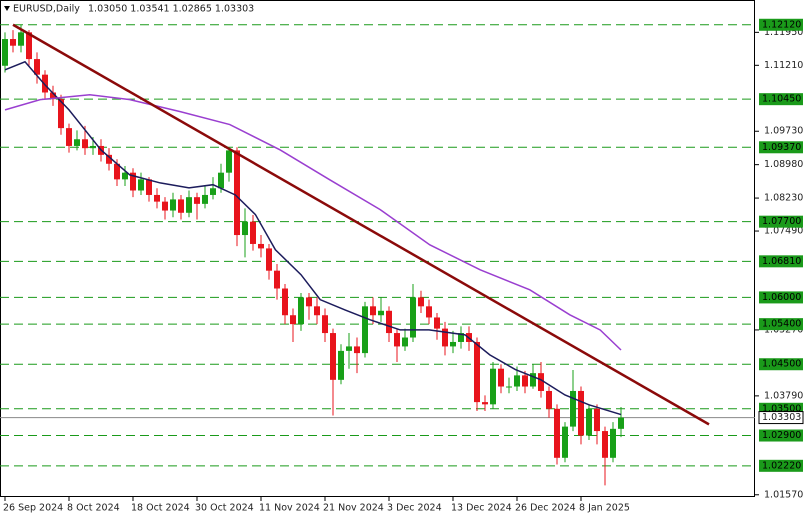  What do you see at coordinates (781, 408) in the screenshot?
I see `level-label: 1.03500` at bounding box center [781, 408].